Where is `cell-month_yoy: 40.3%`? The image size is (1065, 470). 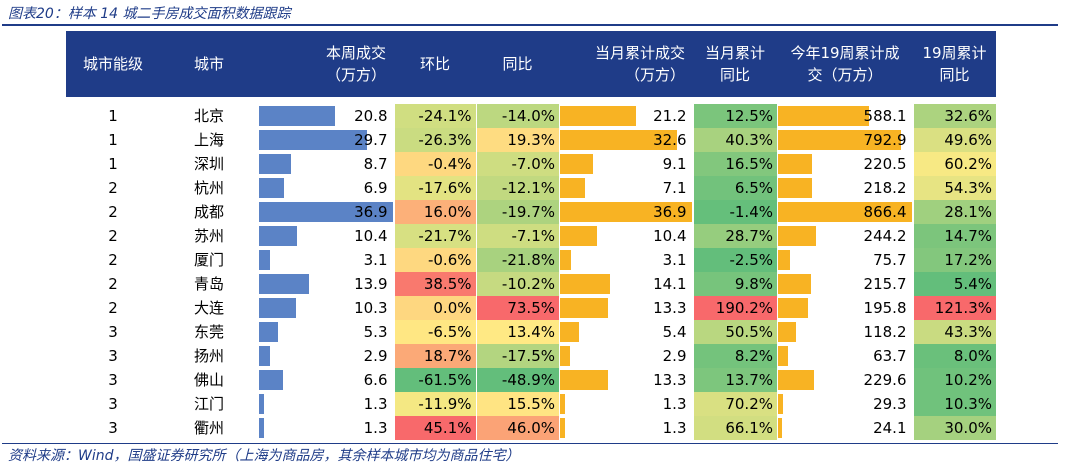 cell-month_yoy: 40.3% is located at coordinates (734, 140).